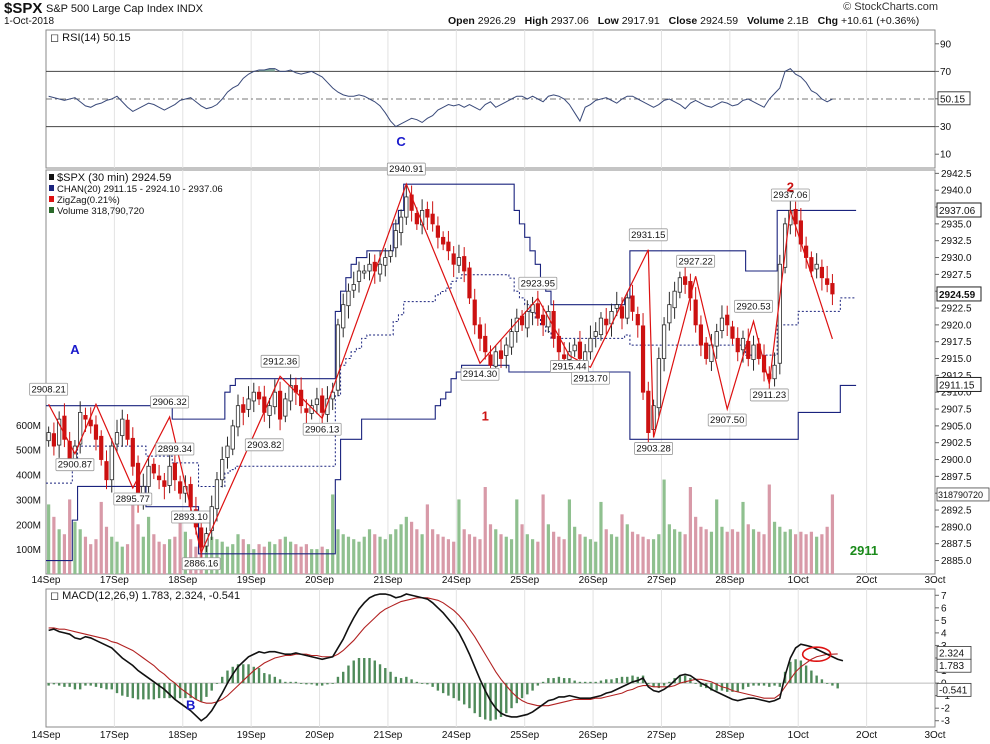 This screenshot has width=990, height=744. I want to click on x-axis-label-price: 27Sep, so click(661, 580).